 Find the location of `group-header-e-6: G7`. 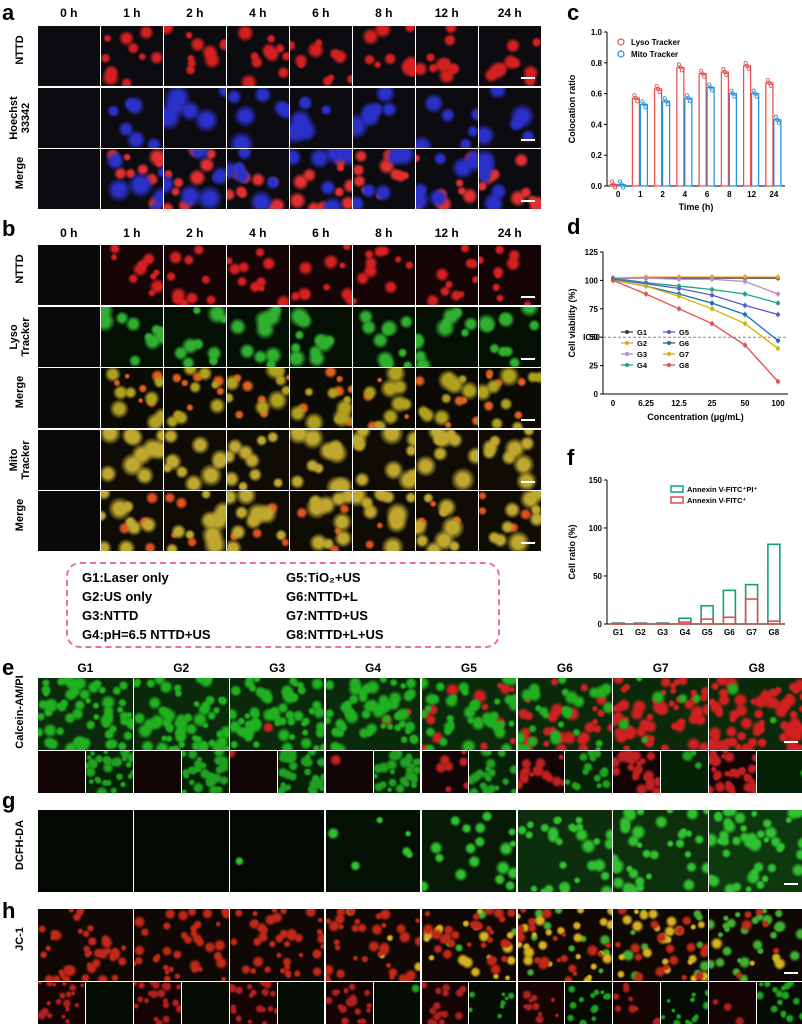

group-header-e-6: G7 is located at coordinates (660, 668).